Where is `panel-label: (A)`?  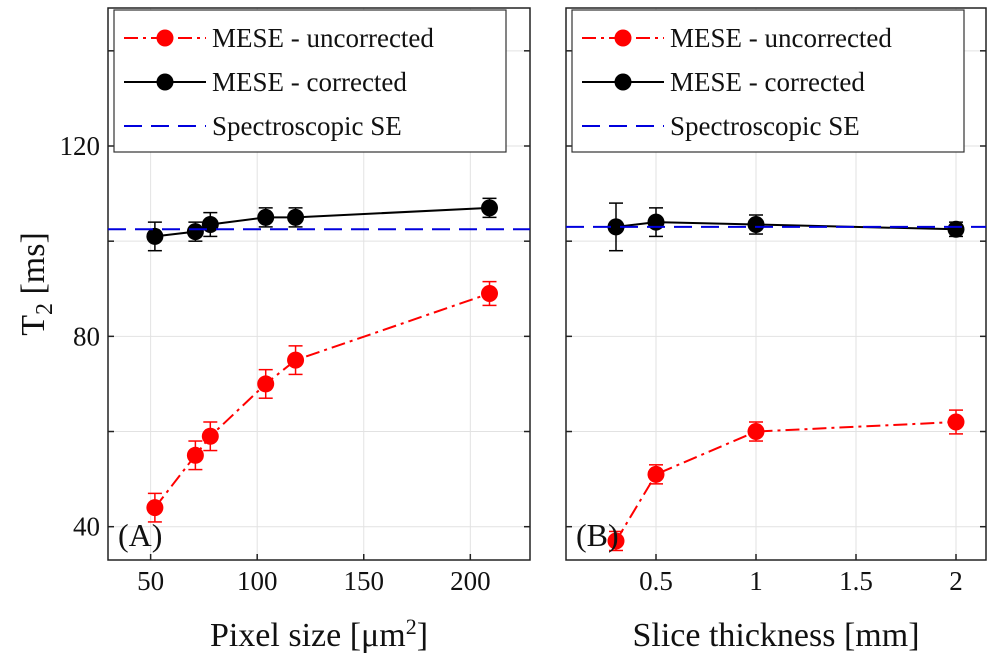 panel-label: (A) is located at coordinates (140, 535).